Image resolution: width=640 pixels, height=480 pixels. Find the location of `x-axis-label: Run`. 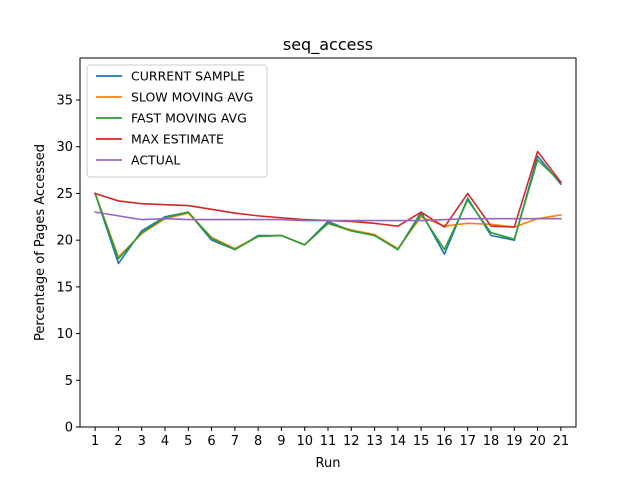

x-axis-label: Run is located at coordinates (328, 463).